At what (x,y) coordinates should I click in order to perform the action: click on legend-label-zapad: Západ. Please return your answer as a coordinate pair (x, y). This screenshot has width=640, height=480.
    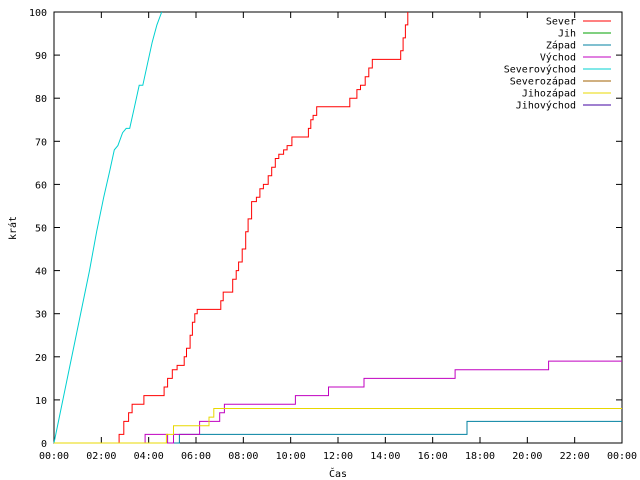
    Looking at the image, I should click on (561, 46).